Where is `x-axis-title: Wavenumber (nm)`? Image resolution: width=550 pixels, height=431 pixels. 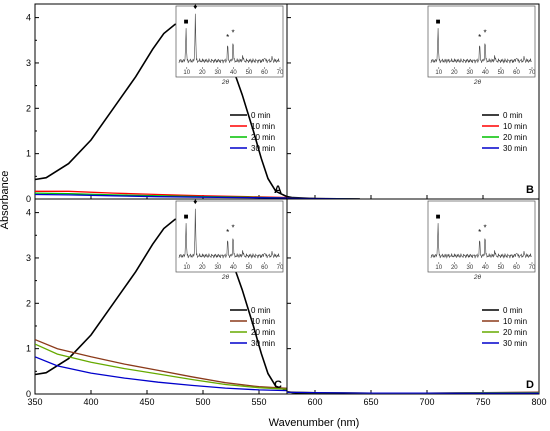 x-axis-title: Wavenumber (nm) is located at coordinates (314, 423).